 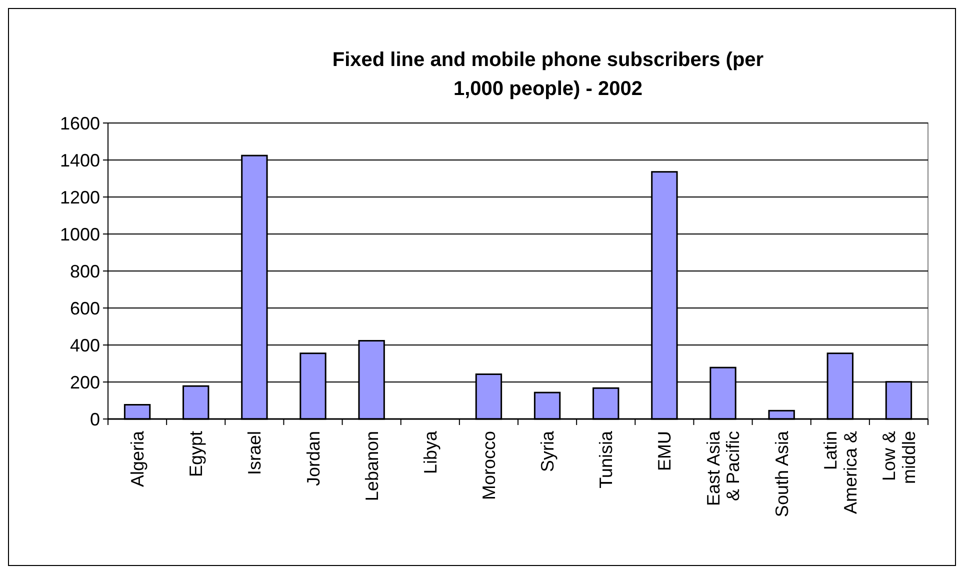 What do you see at coordinates (85, 345) in the screenshot?
I see `y-tick-label: 400` at bounding box center [85, 345].